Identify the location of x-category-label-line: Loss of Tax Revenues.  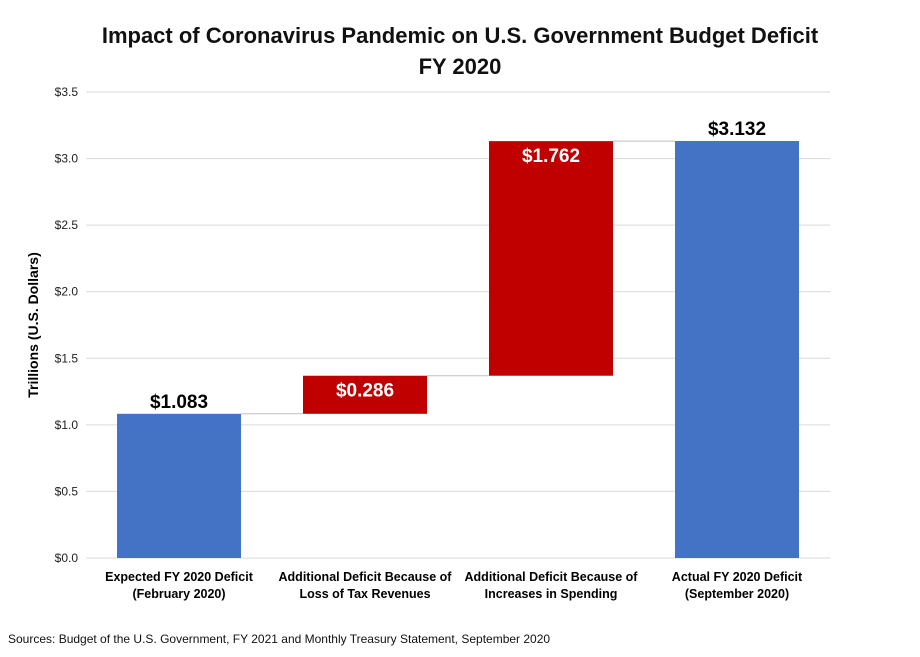
(365, 594).